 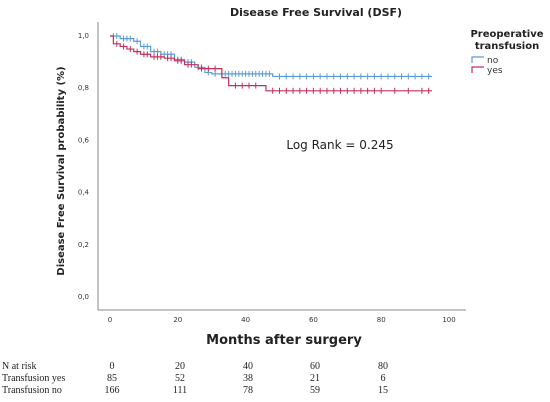 What do you see at coordinates (315, 366) in the screenshot?
I see `risk-time-60: 60` at bounding box center [315, 366].